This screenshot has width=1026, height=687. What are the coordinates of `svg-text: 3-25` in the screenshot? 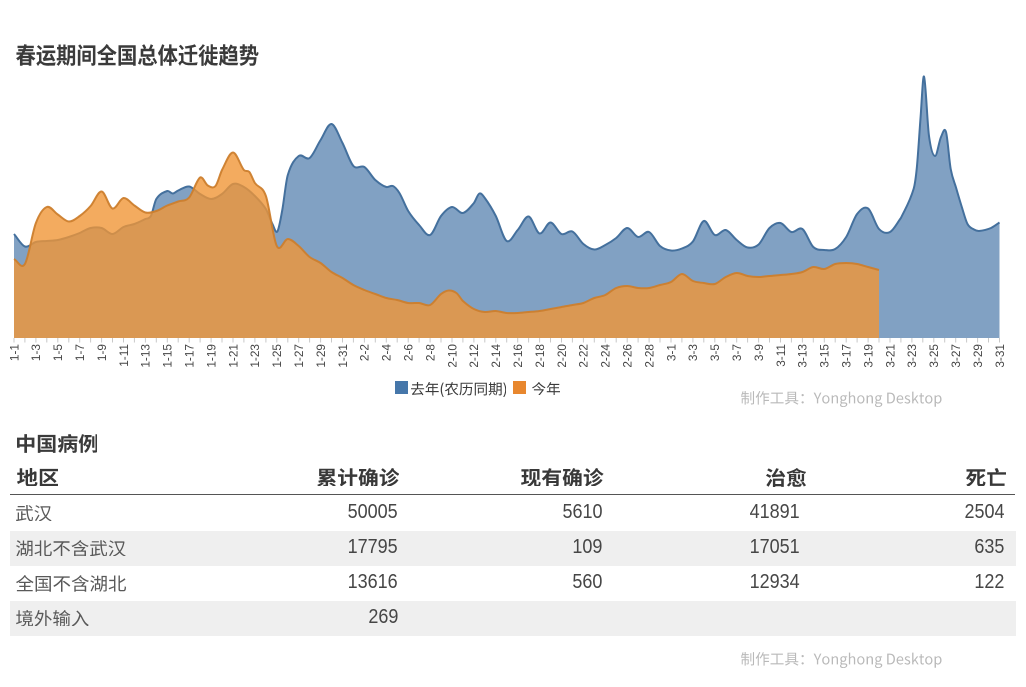 It's located at (934, 356).